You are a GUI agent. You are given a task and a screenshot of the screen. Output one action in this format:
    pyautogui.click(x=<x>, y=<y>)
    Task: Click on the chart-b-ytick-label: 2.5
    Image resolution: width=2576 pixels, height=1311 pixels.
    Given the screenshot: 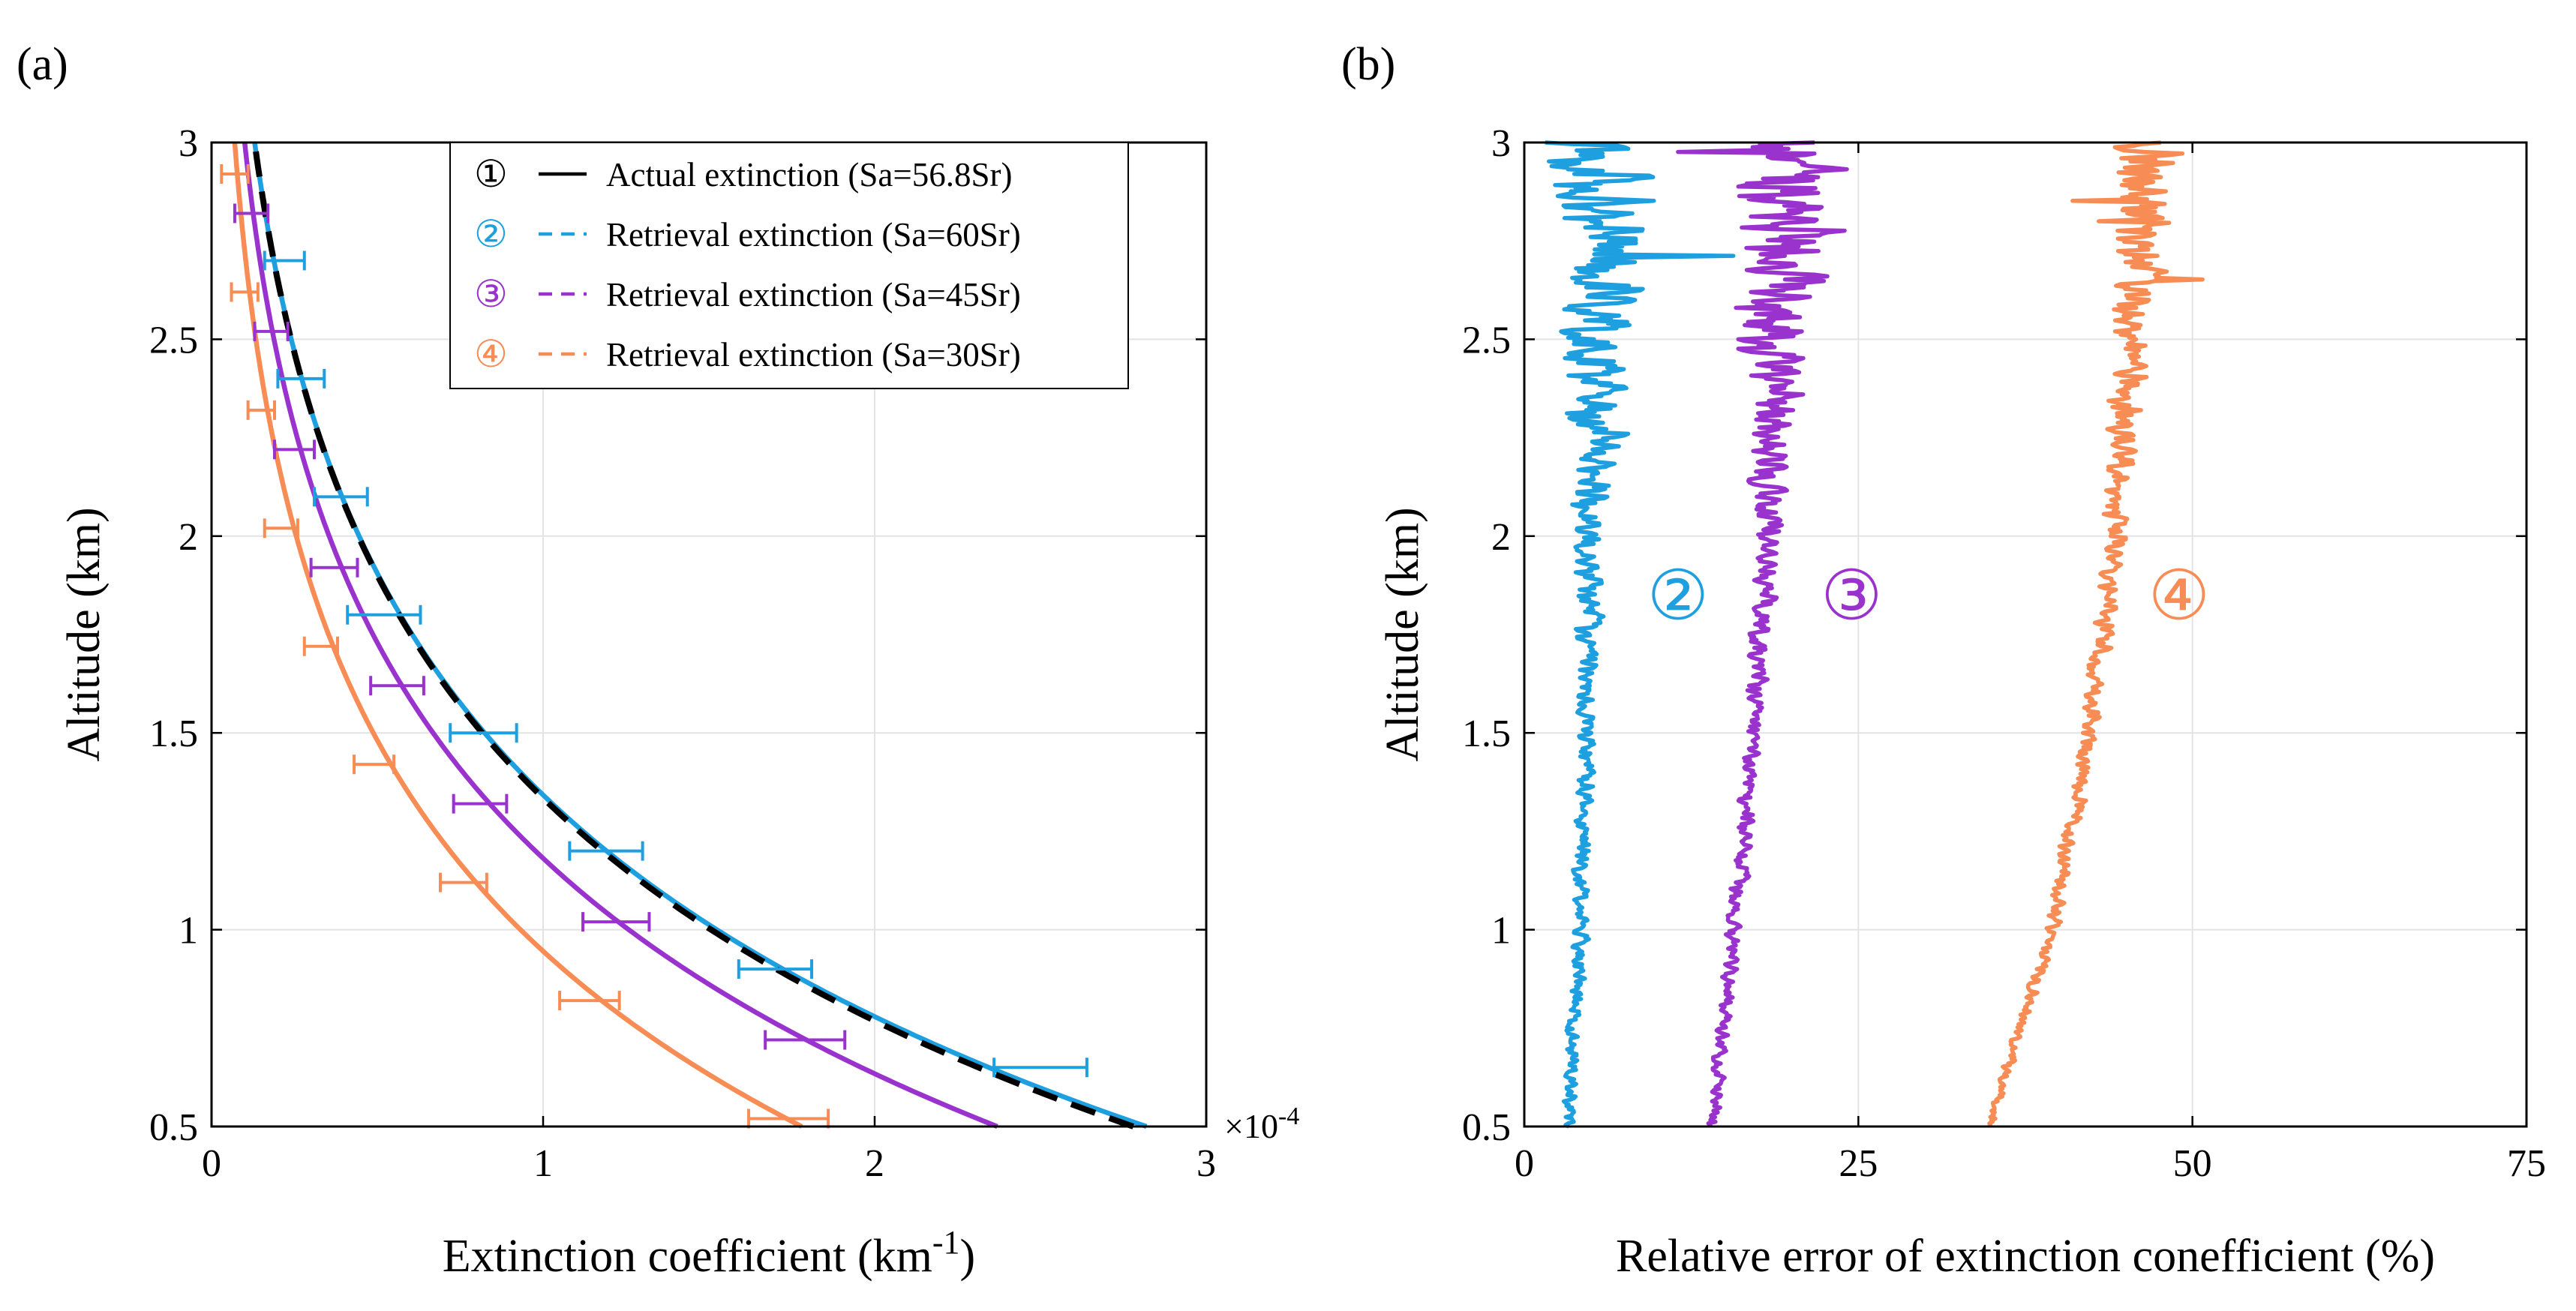 What is the action you would take?
    pyautogui.click(x=1486, y=340)
    